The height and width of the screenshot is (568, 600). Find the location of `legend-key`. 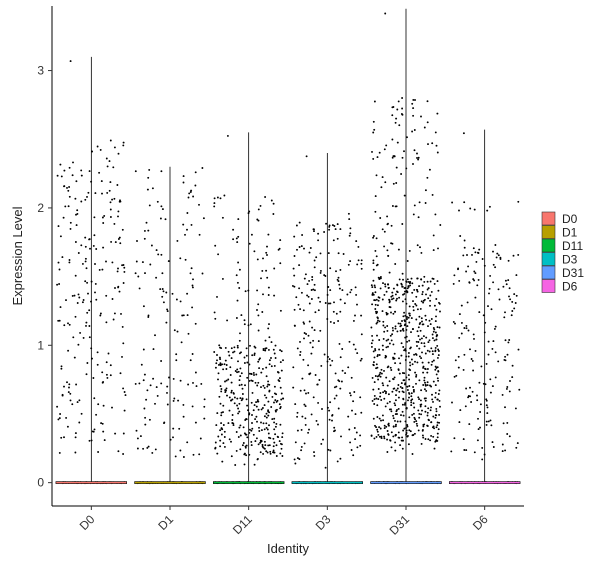

legend-key is located at coordinates (548, 245).